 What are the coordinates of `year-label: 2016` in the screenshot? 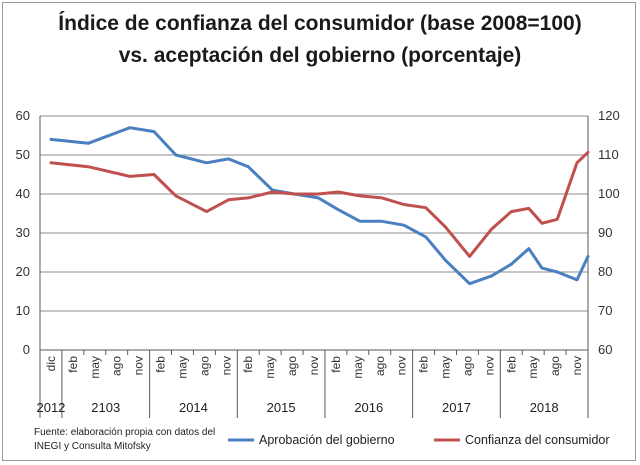 It's located at (368, 407).